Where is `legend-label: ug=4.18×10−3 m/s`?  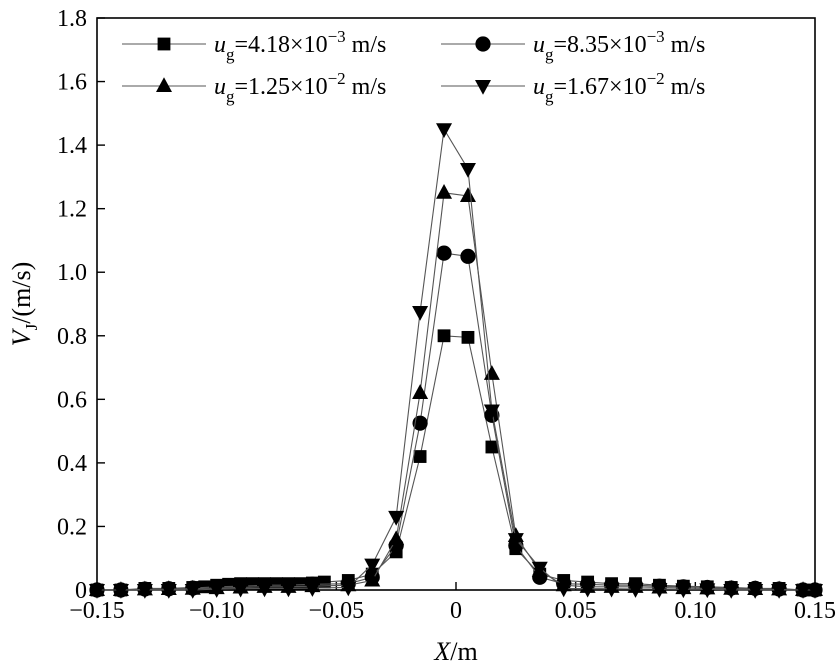 legend-label: ug=4.18×10−3 m/s is located at coordinates (300, 45).